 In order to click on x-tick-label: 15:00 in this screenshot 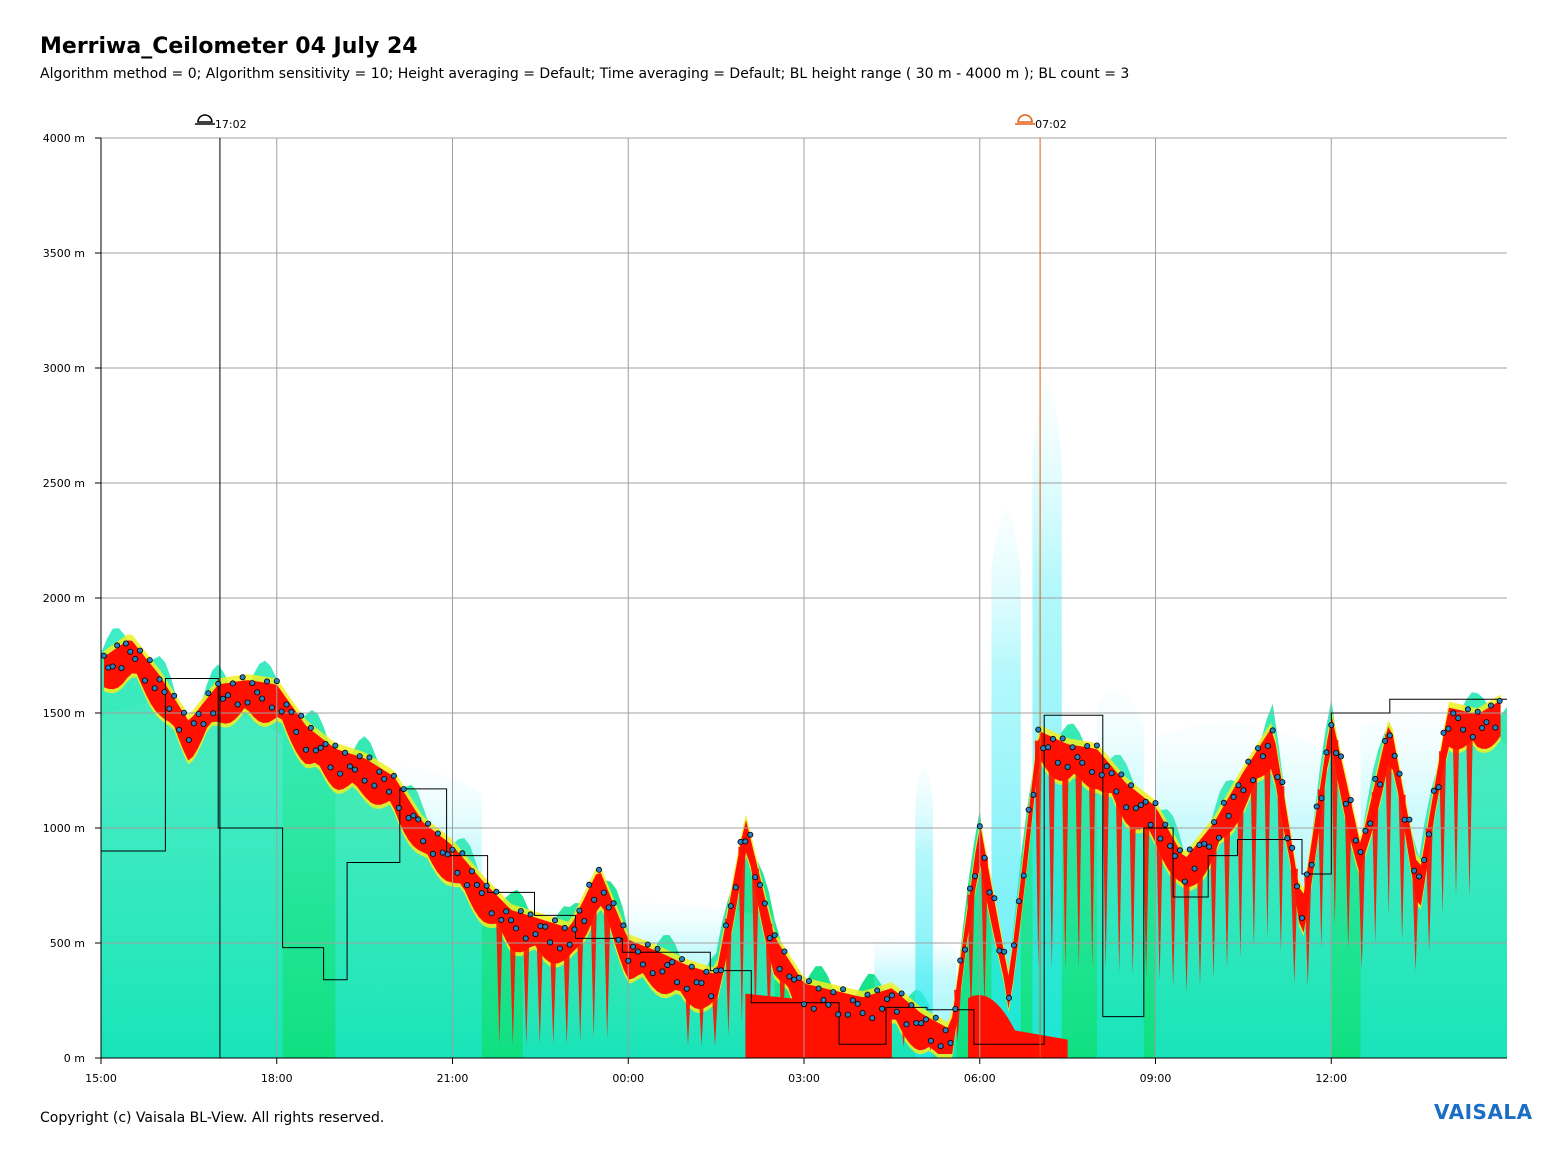, I will do `click(101, 1078)`.